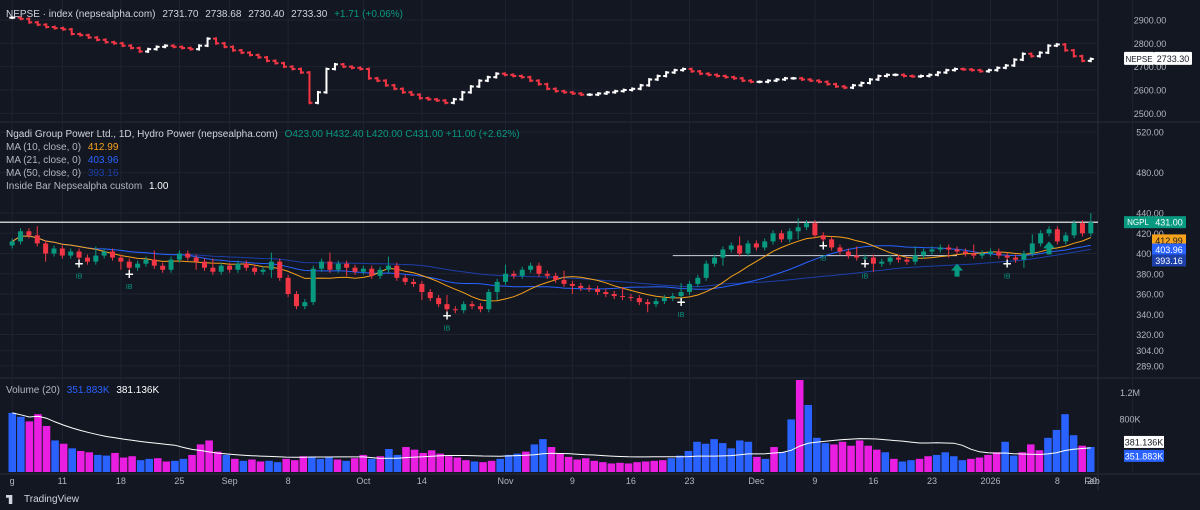  What do you see at coordinates (62, 481) in the screenshot?
I see `time-tick-label: 11` at bounding box center [62, 481].